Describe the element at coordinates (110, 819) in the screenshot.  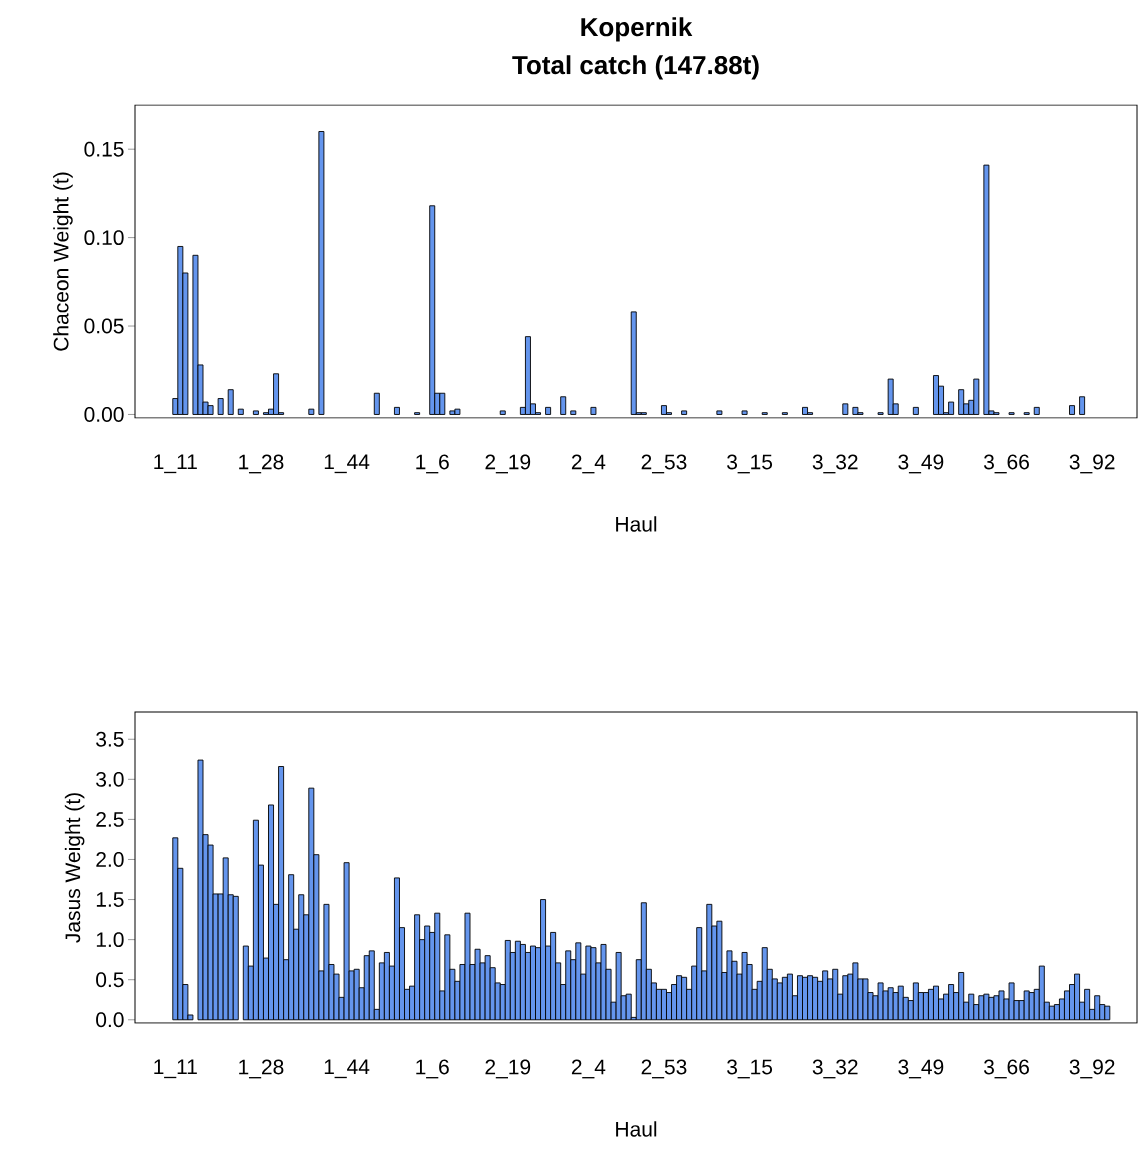
I see `y-tick-label: 2.5` at that location.